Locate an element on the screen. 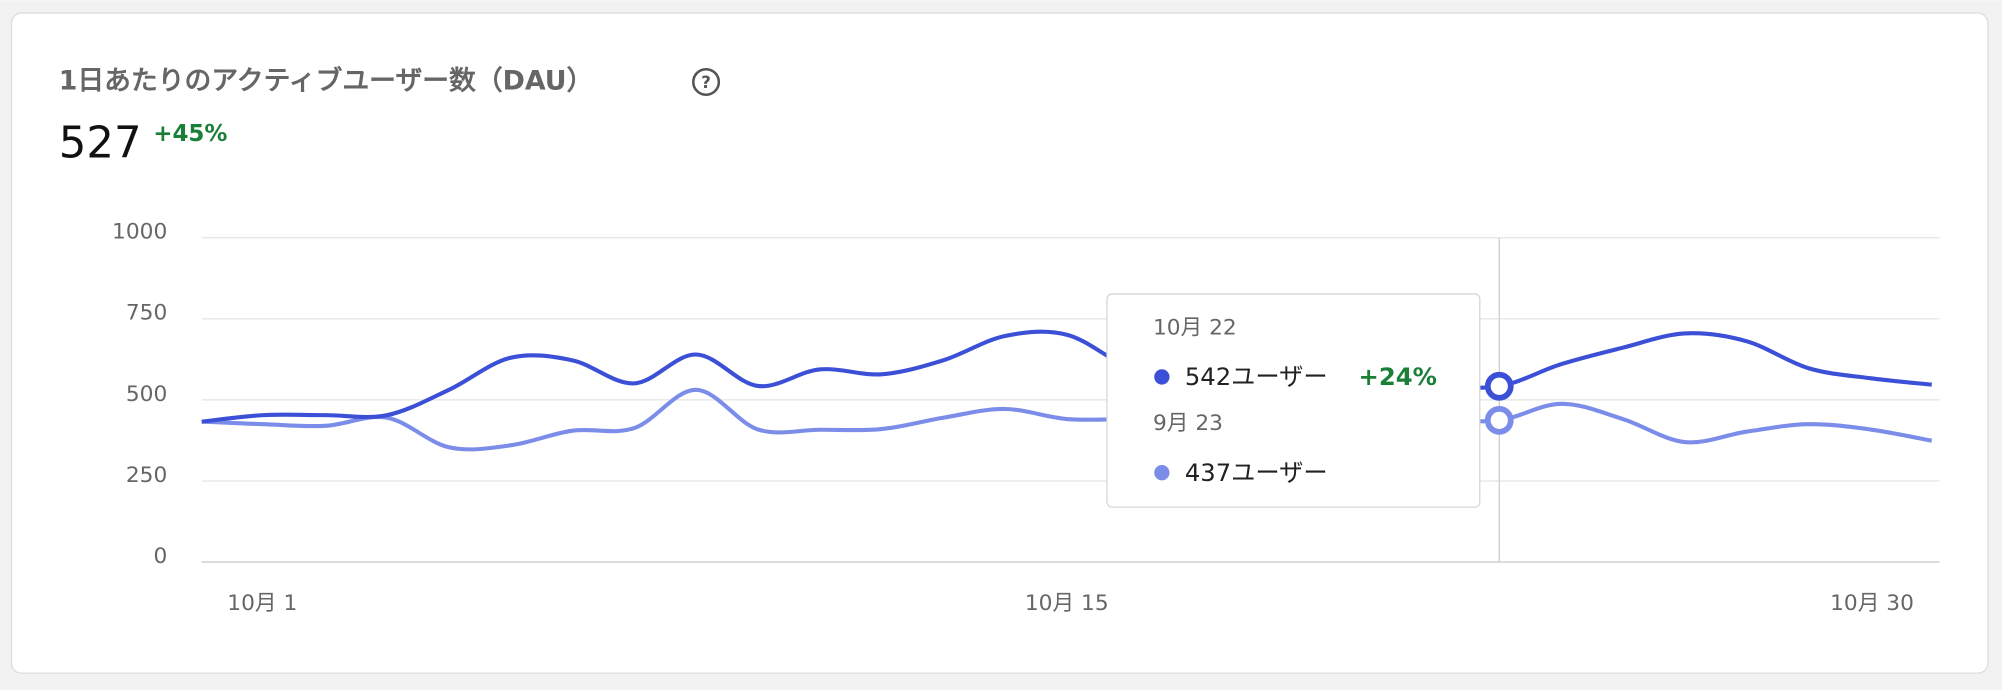  tooltip: 10月 22 542ユーザー +24% 9月 23 437ユーザー is located at coordinates (1293, 400).